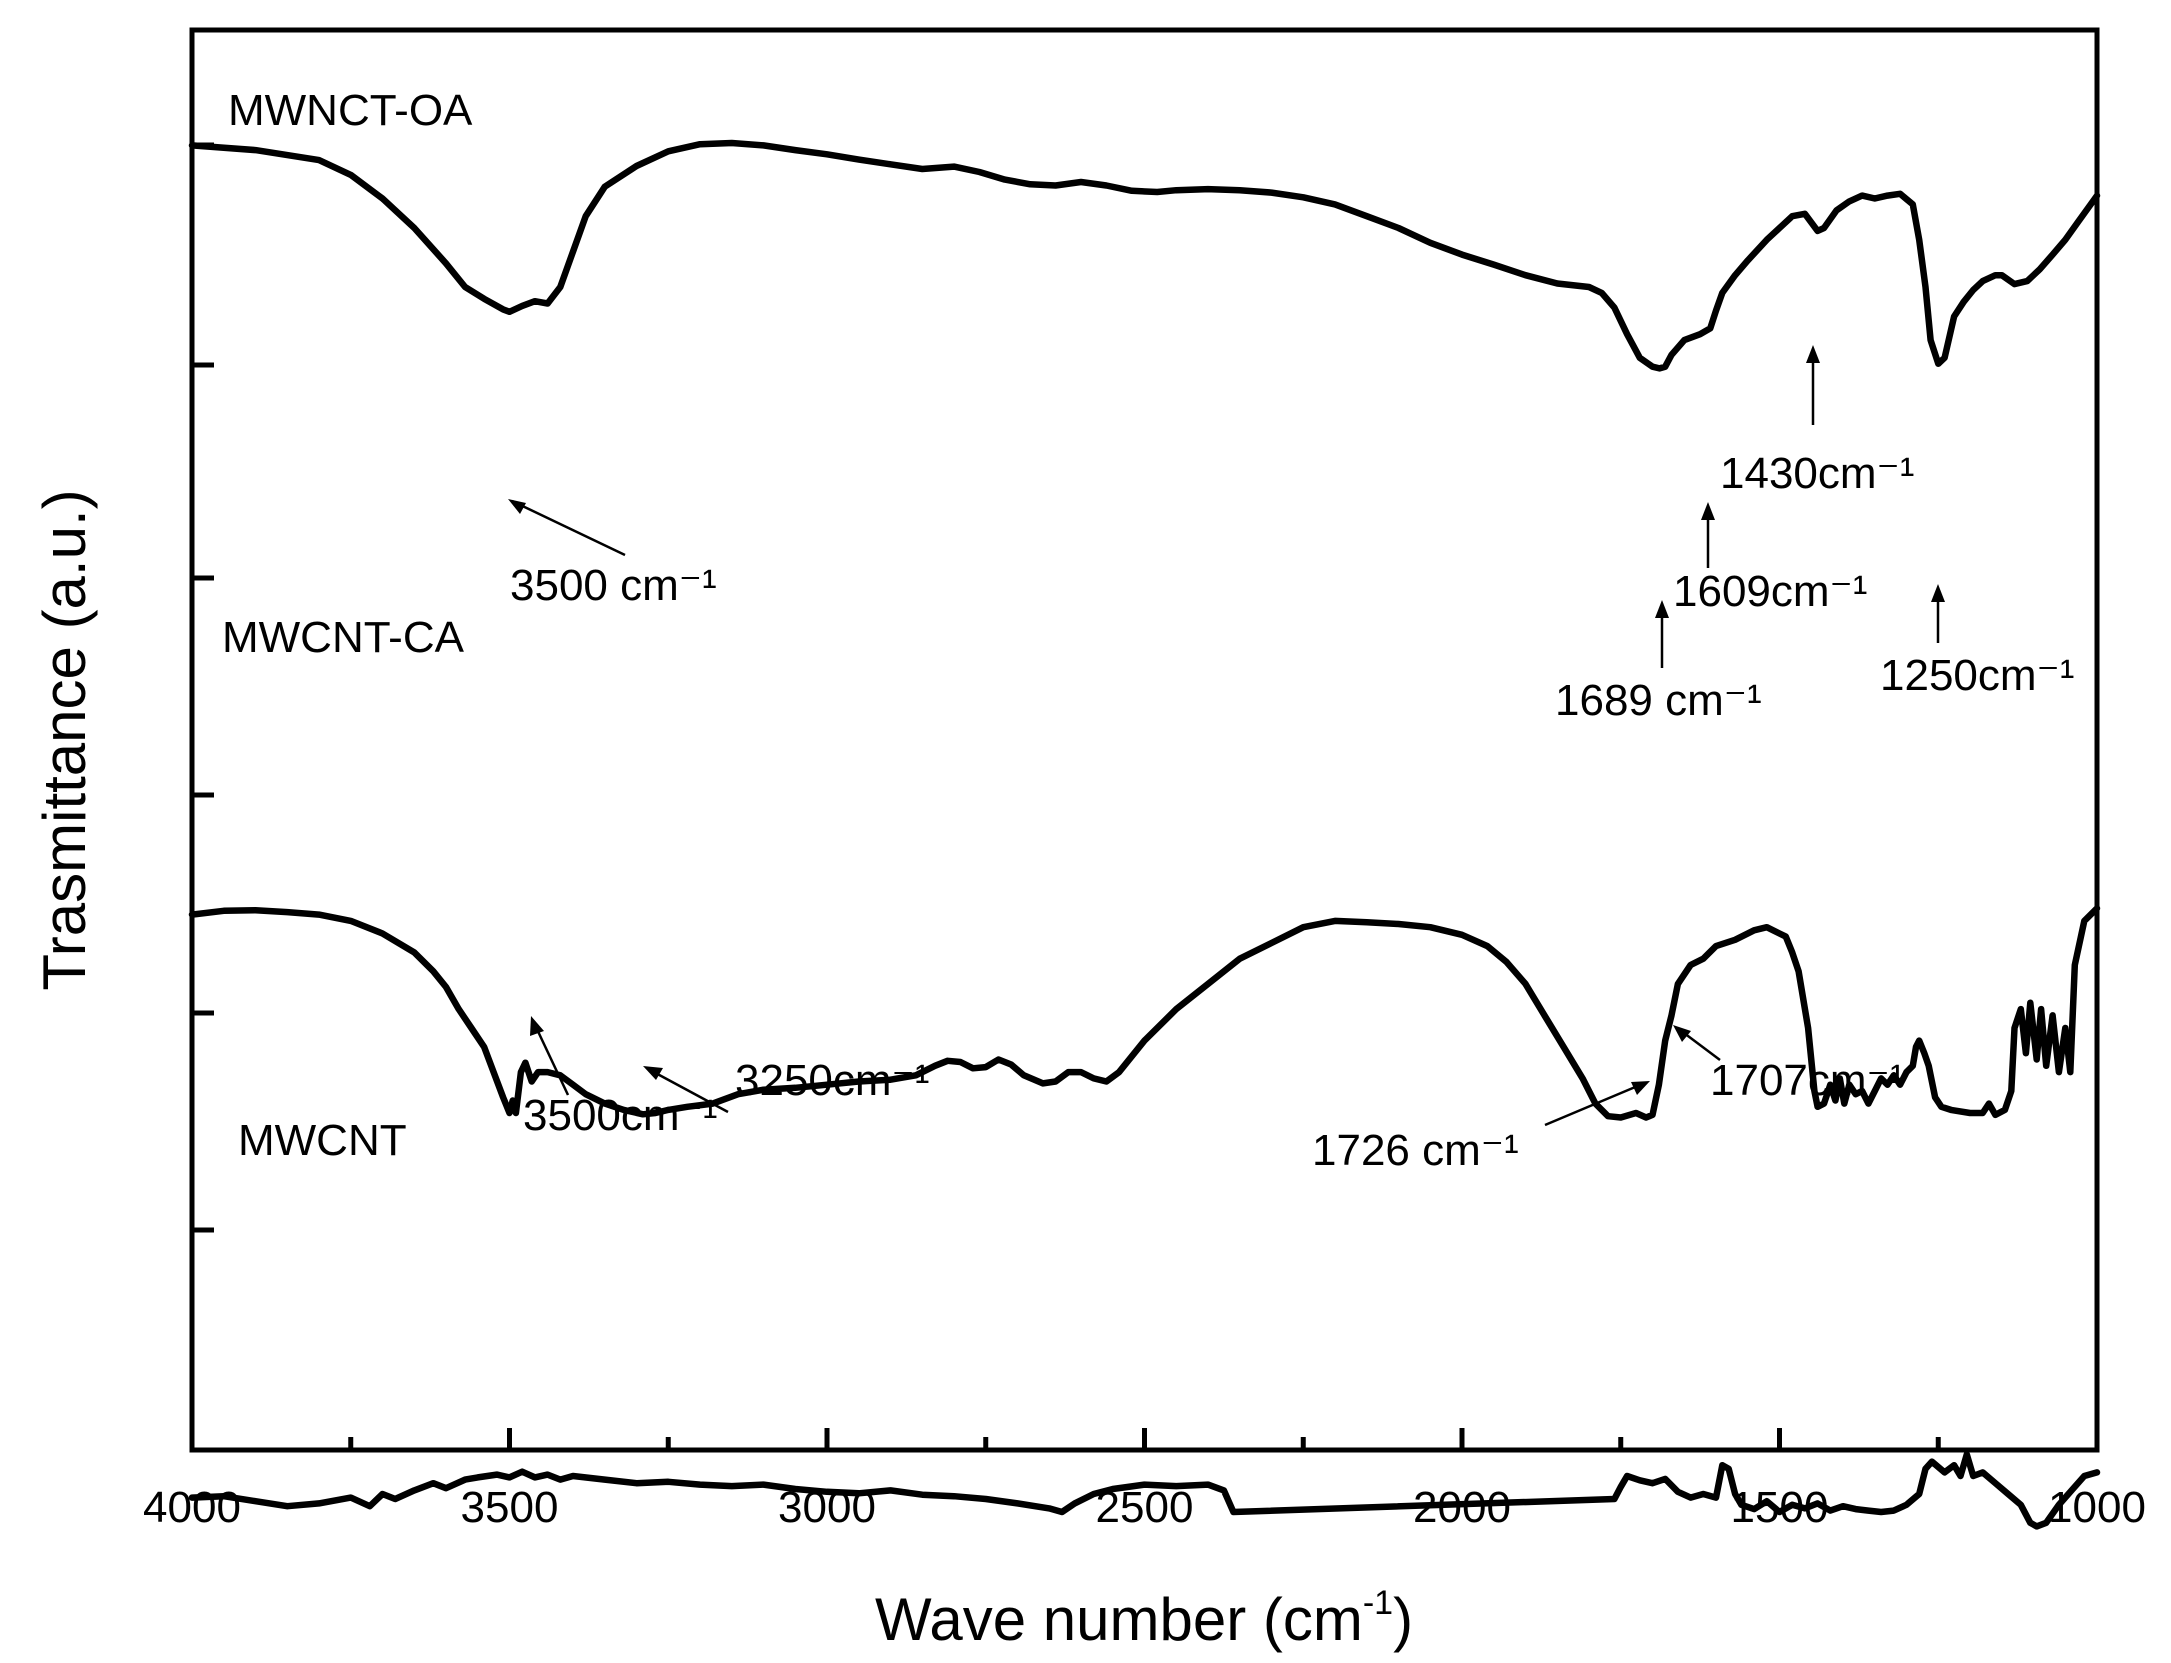 The image size is (2171, 1663). What do you see at coordinates (1415, 1150) in the screenshot?
I see `annotation-ca-1726: 1726 cm⁻¹` at bounding box center [1415, 1150].